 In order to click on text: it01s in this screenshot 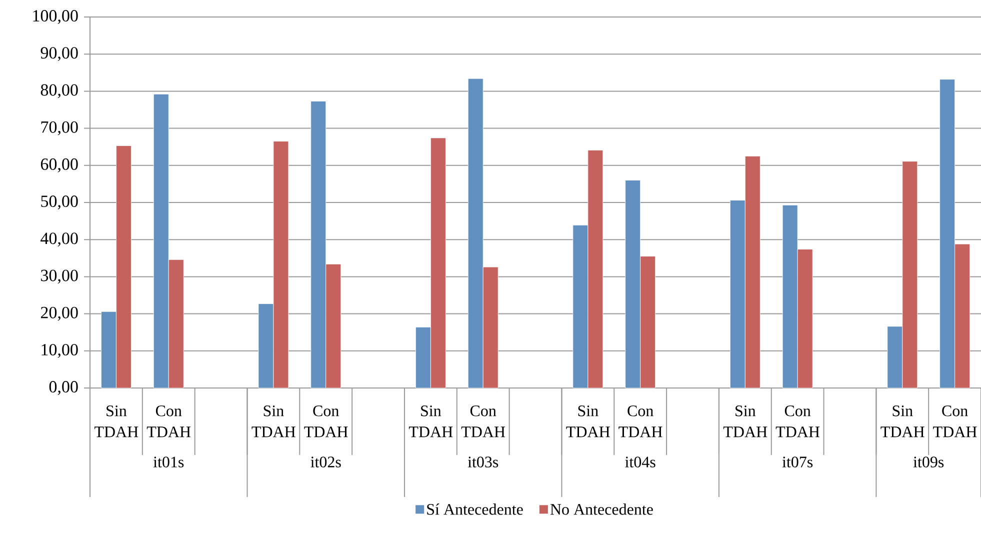, I will do `click(168, 462)`.